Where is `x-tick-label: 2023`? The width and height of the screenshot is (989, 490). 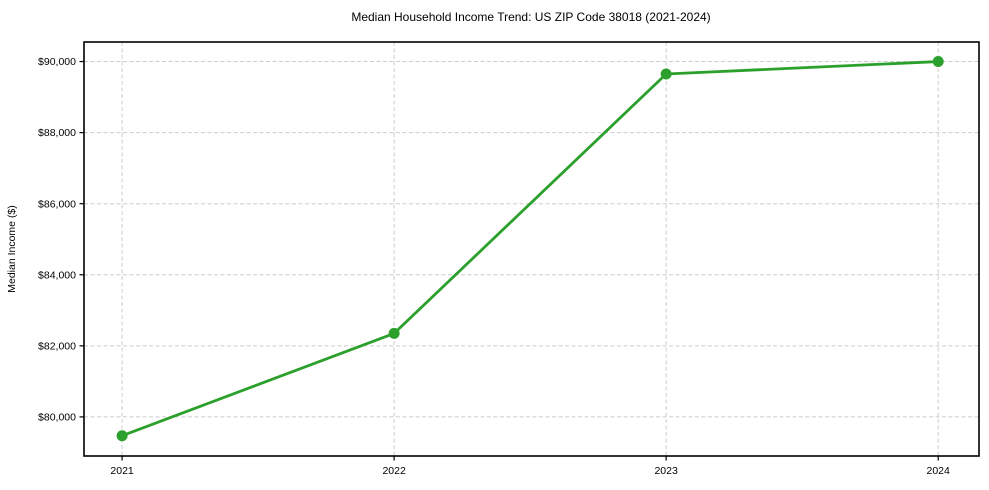
x-tick-label: 2023 is located at coordinates (666, 471).